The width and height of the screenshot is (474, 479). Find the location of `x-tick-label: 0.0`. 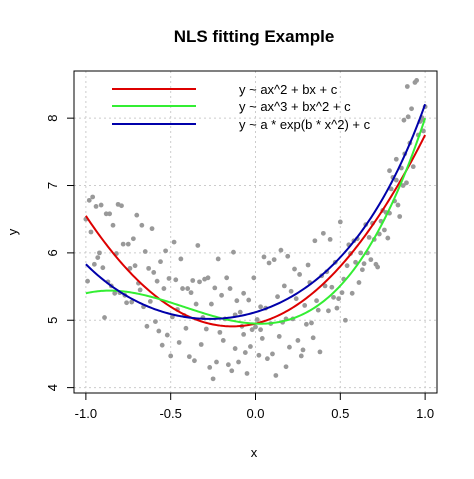

x-tick-label: 0.0 is located at coordinates (255, 413).